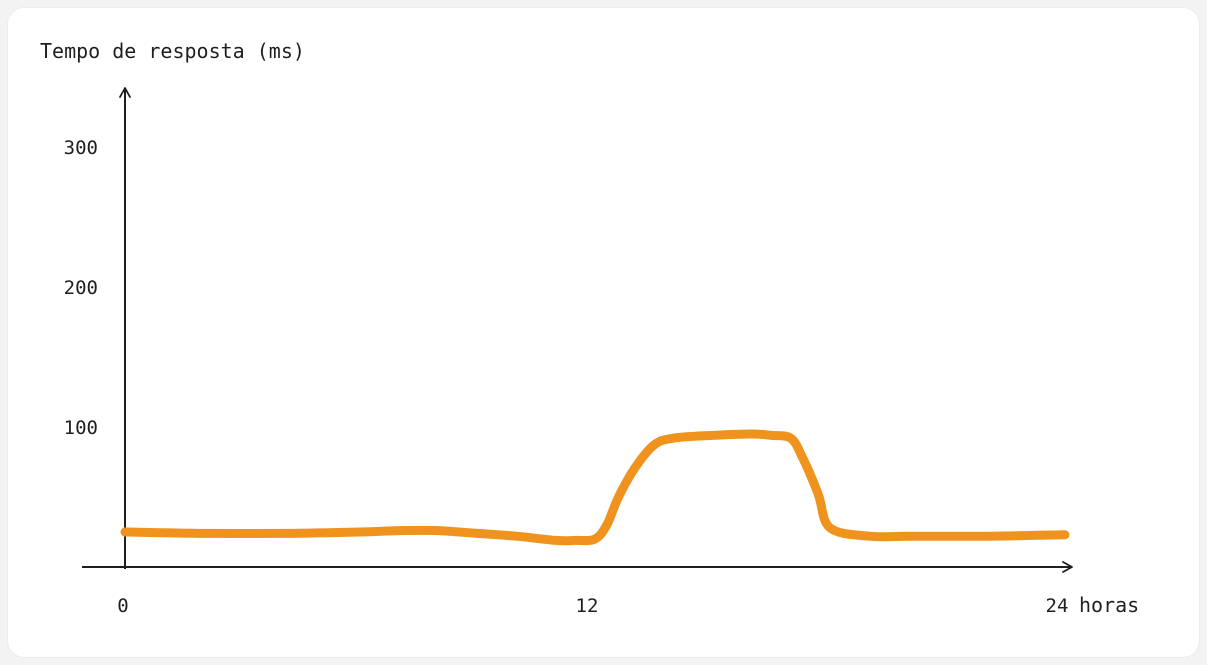 Image resolution: width=1207 pixels, height=665 pixels. I want to click on y-tick-labels: 100 200 300, so click(81, 288).